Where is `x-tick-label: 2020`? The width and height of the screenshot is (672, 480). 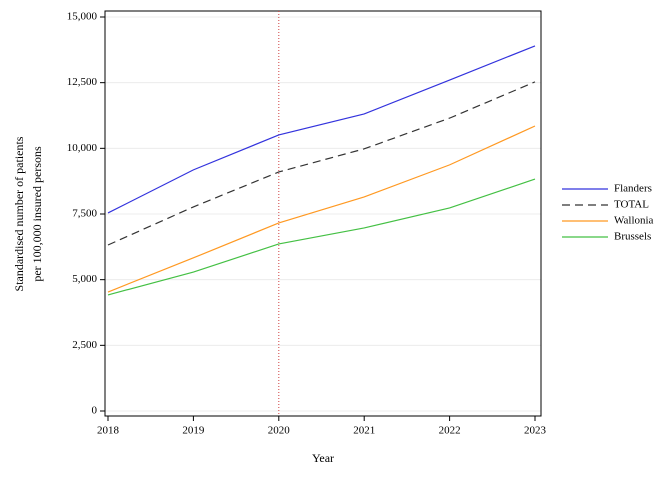
x-tick-label: 2020 is located at coordinates (279, 431).